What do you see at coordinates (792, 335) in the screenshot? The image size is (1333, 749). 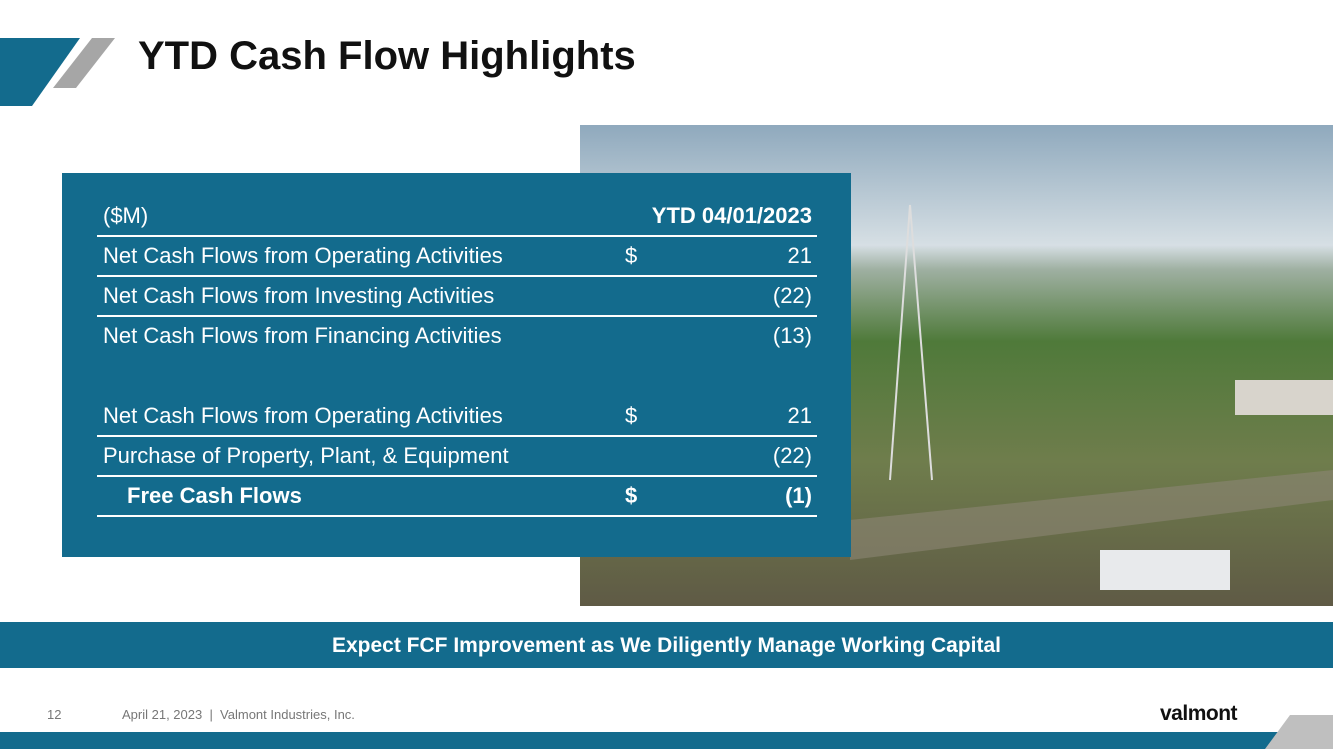 I see `row-value: (13)` at bounding box center [792, 335].